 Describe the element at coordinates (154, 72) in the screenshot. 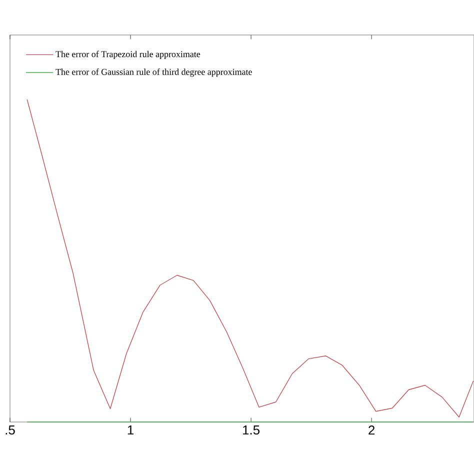

I see `legend-label: The error of Gaussian rule of third degree approximate` at that location.